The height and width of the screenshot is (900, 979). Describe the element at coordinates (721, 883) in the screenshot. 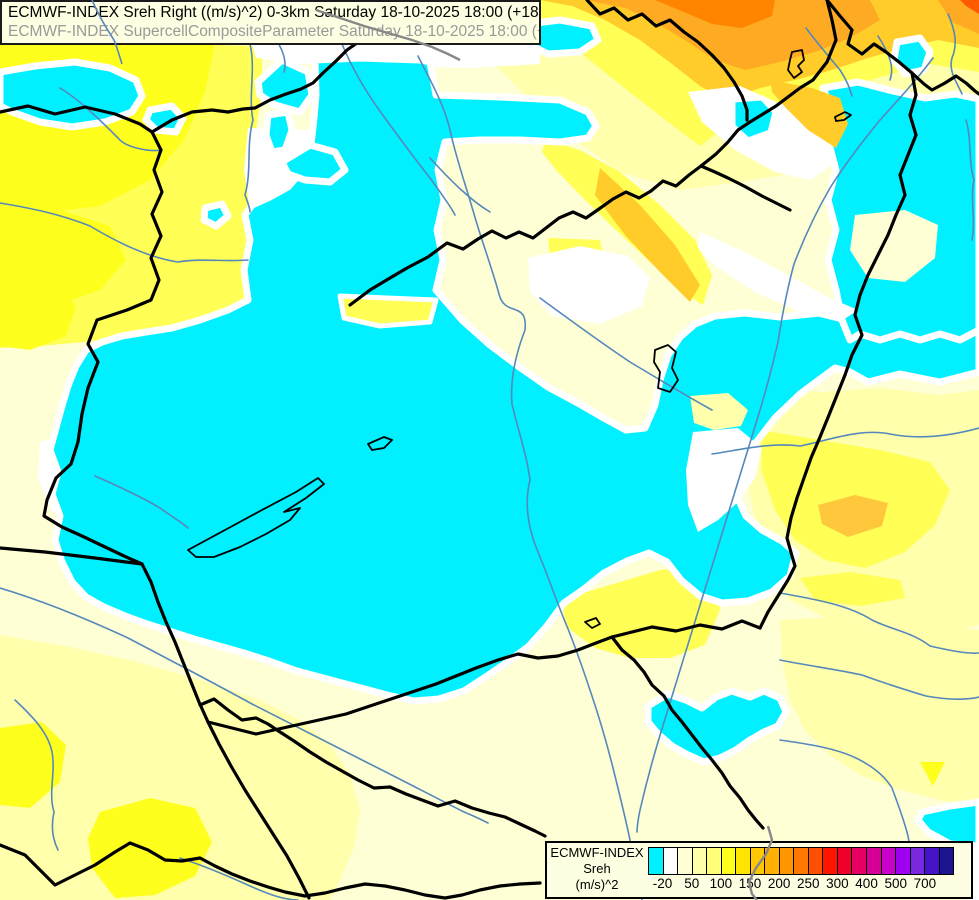

I see `legend-tick-label: 100` at that location.